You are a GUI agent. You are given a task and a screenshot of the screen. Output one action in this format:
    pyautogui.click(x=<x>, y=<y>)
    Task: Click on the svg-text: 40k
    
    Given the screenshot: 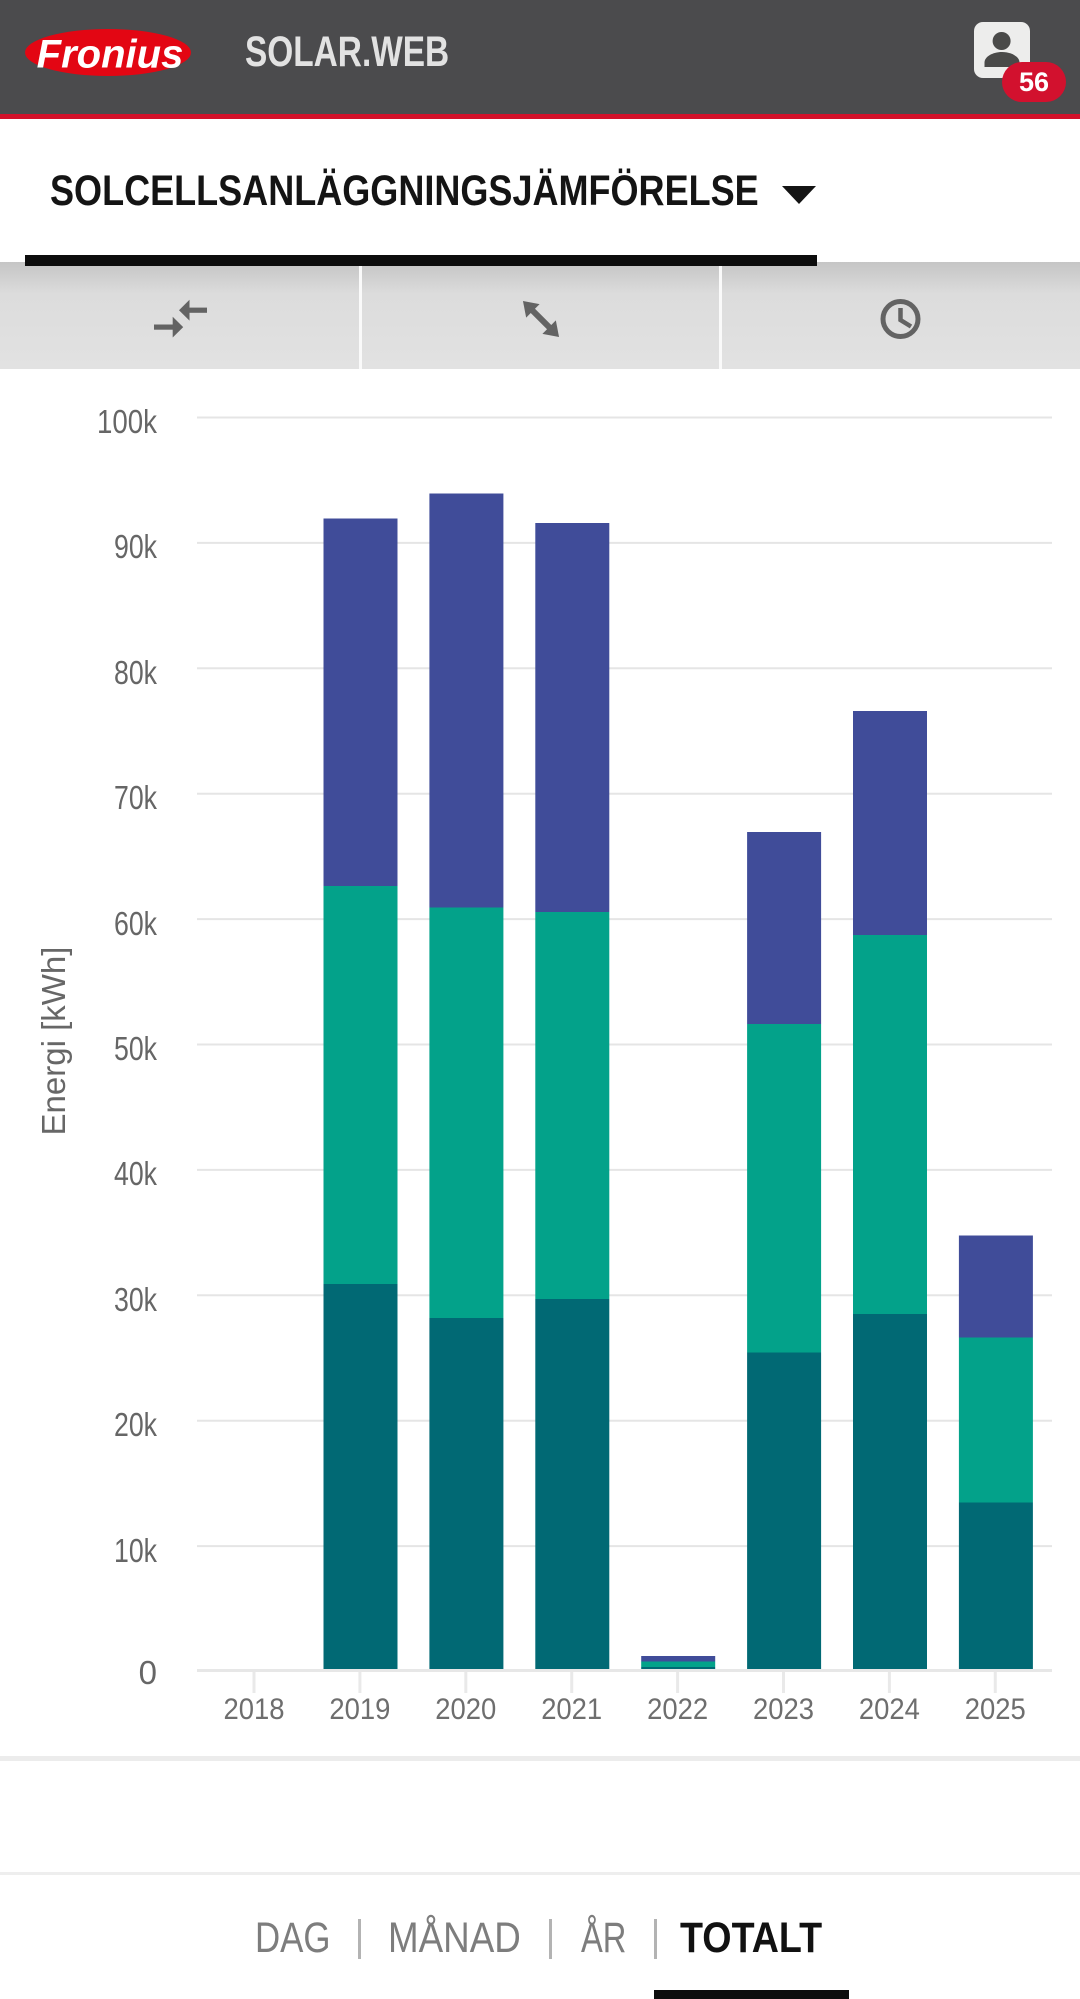 What is the action you would take?
    pyautogui.click(x=135, y=1173)
    